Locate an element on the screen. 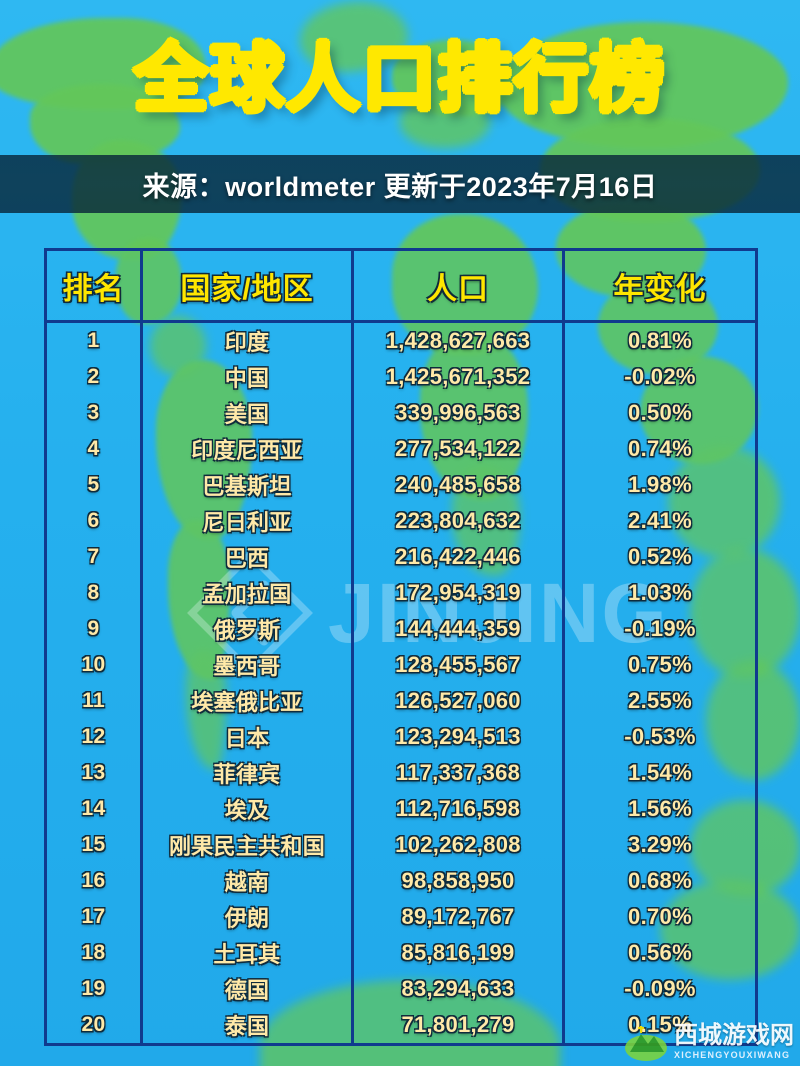 The height and width of the screenshot is (1066, 800). cell-population: 83,294,633 is located at coordinates (459, 989).